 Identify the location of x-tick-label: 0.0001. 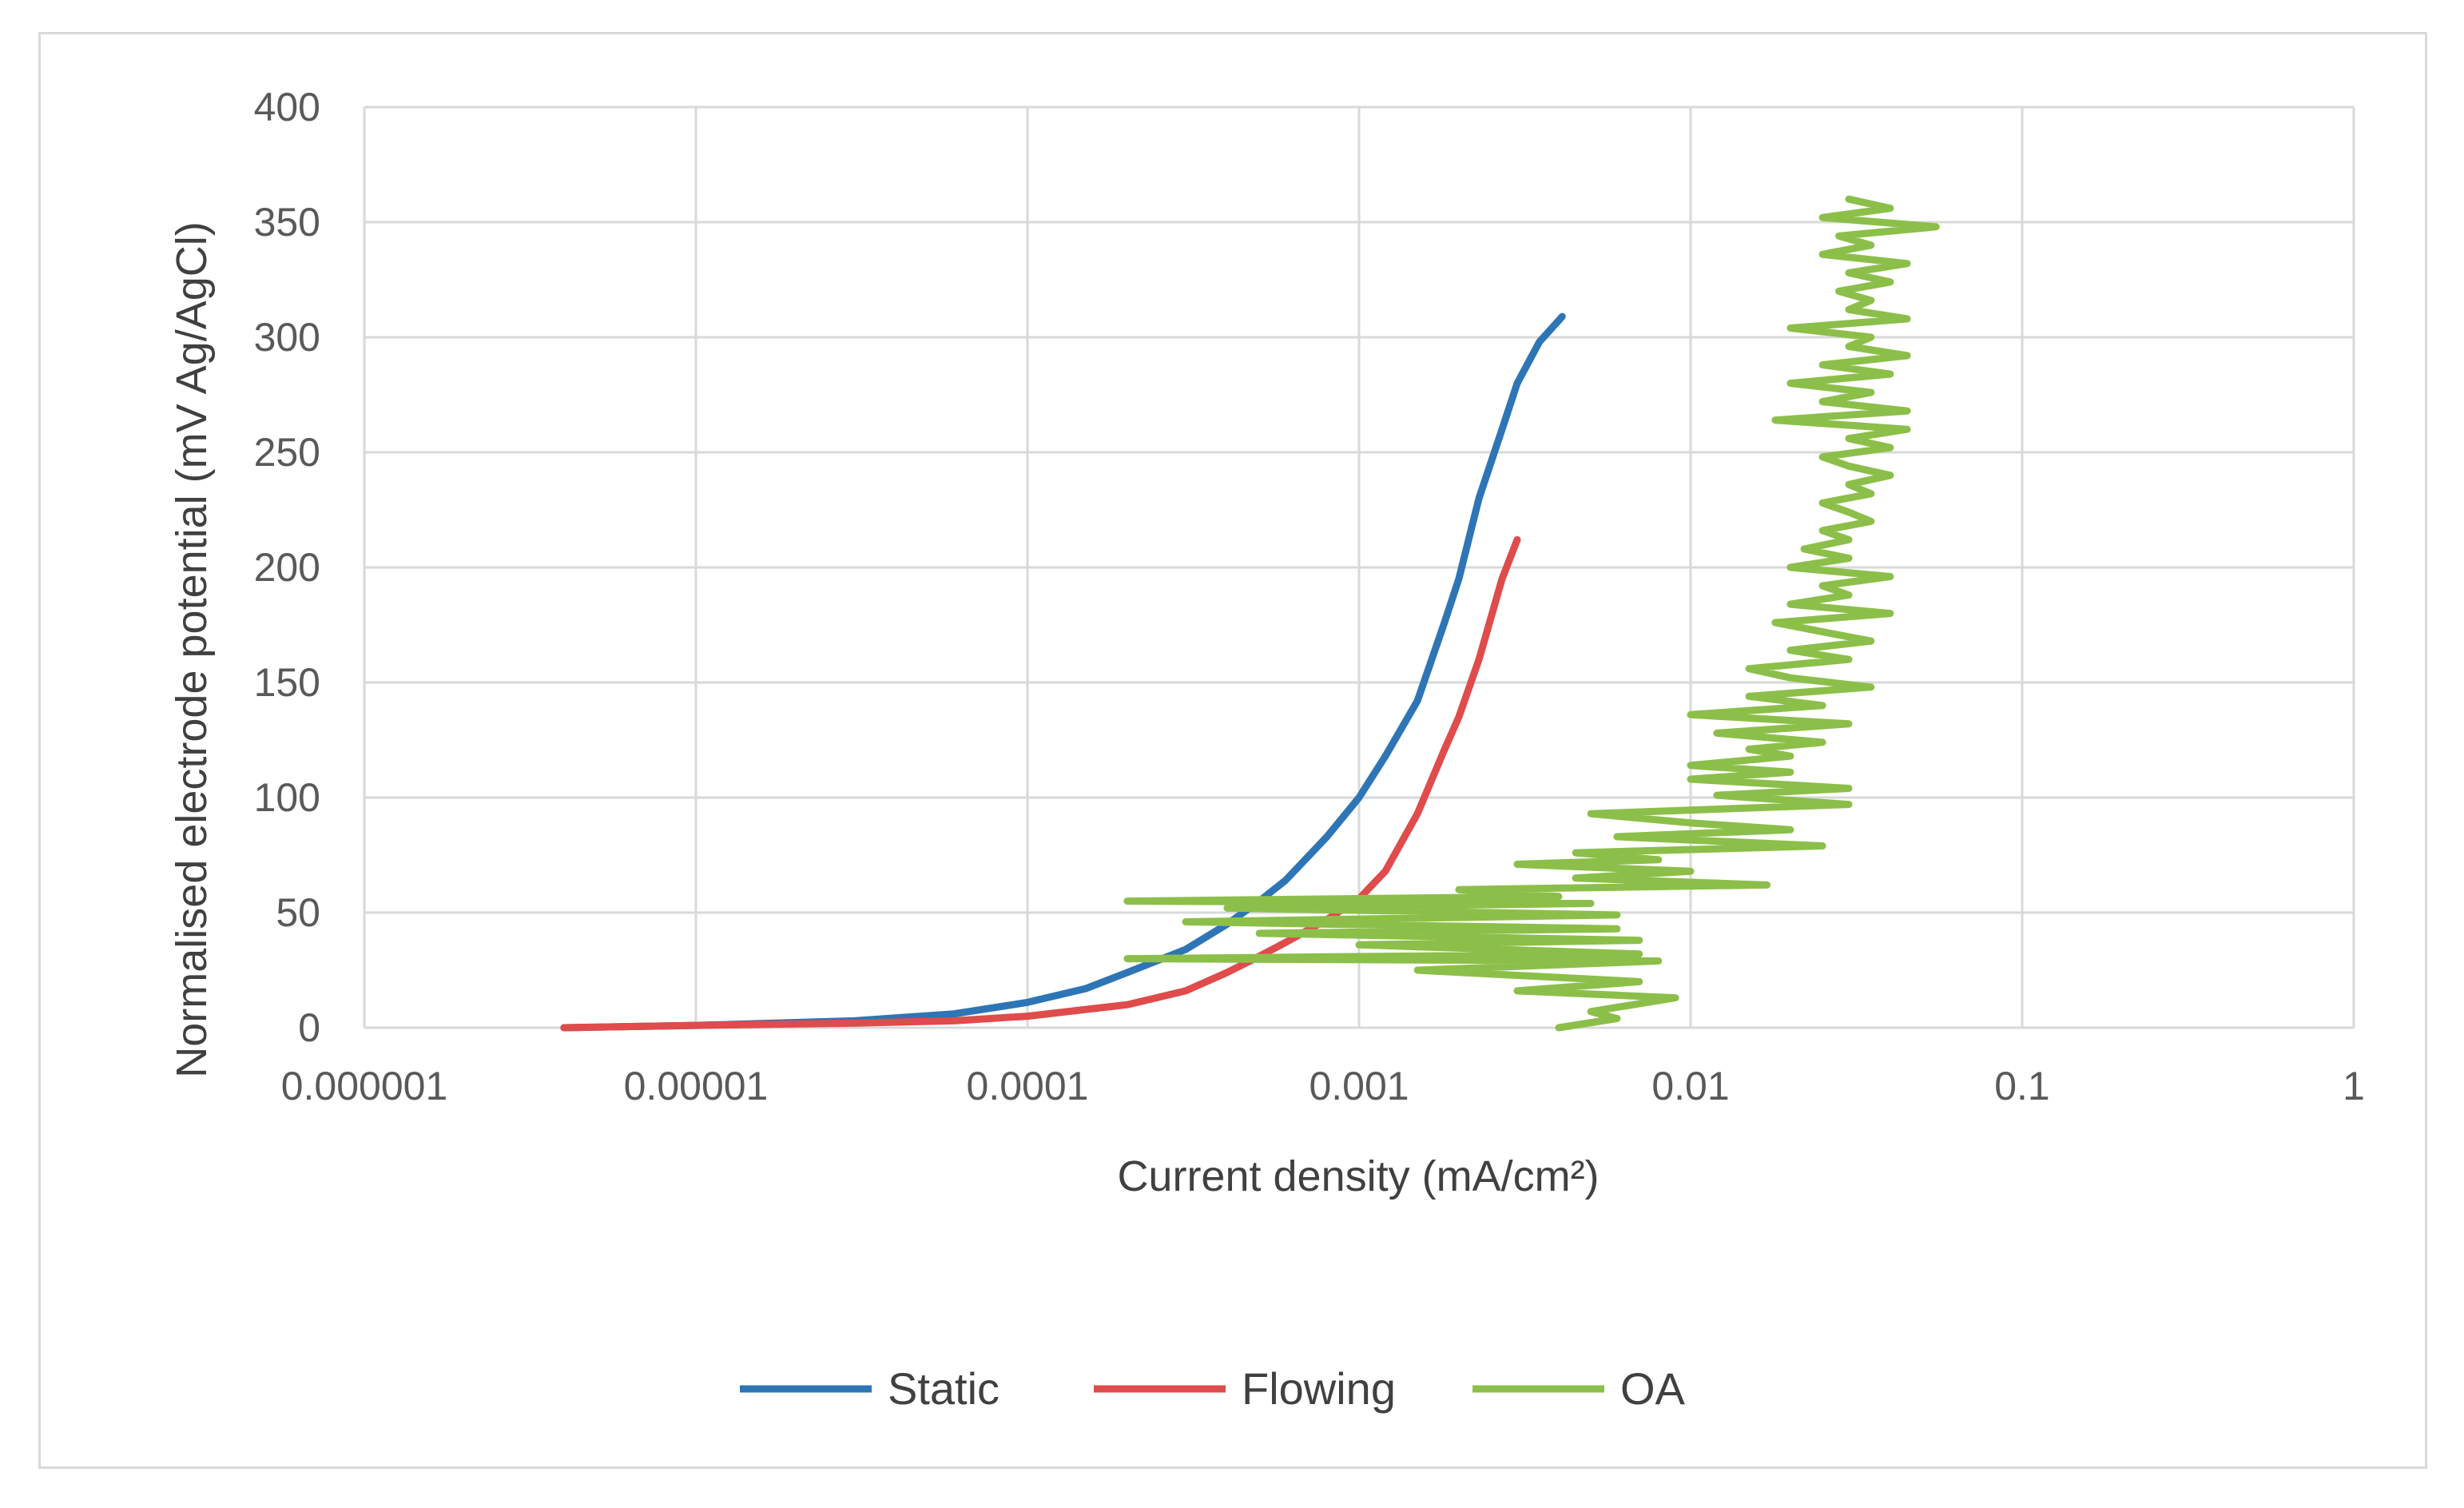
(1028, 1086).